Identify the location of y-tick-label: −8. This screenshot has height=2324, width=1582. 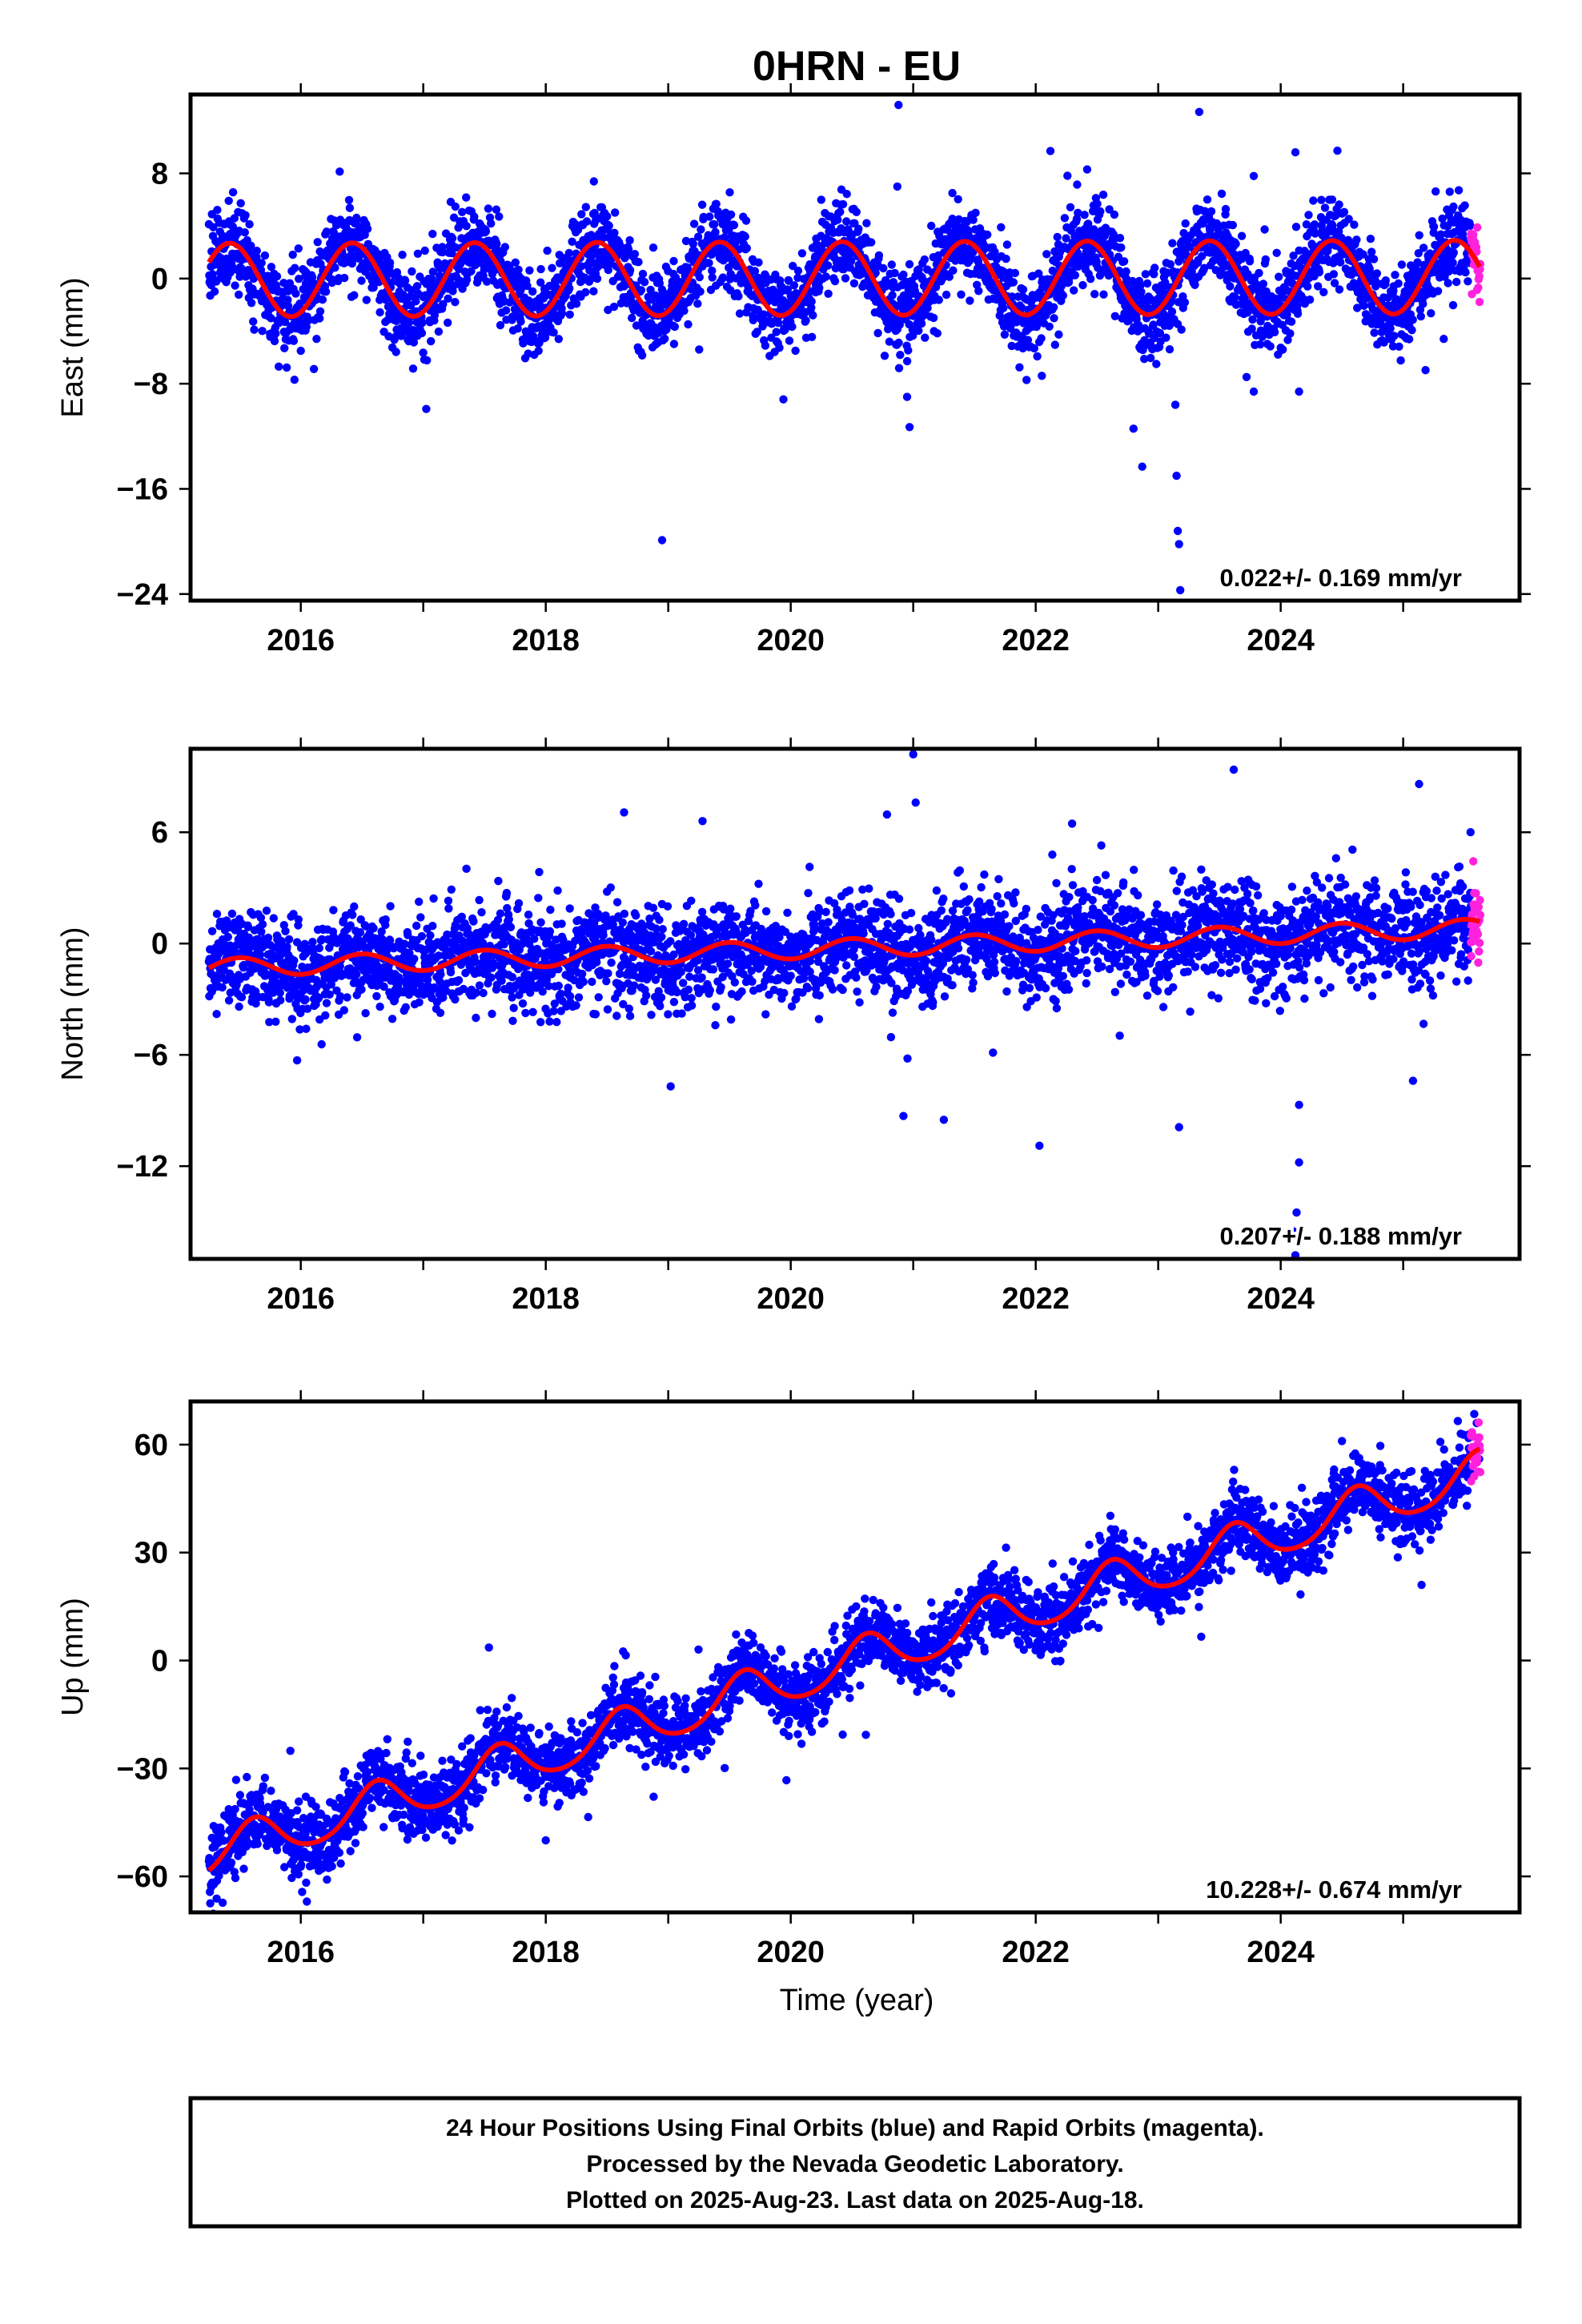
(151, 384).